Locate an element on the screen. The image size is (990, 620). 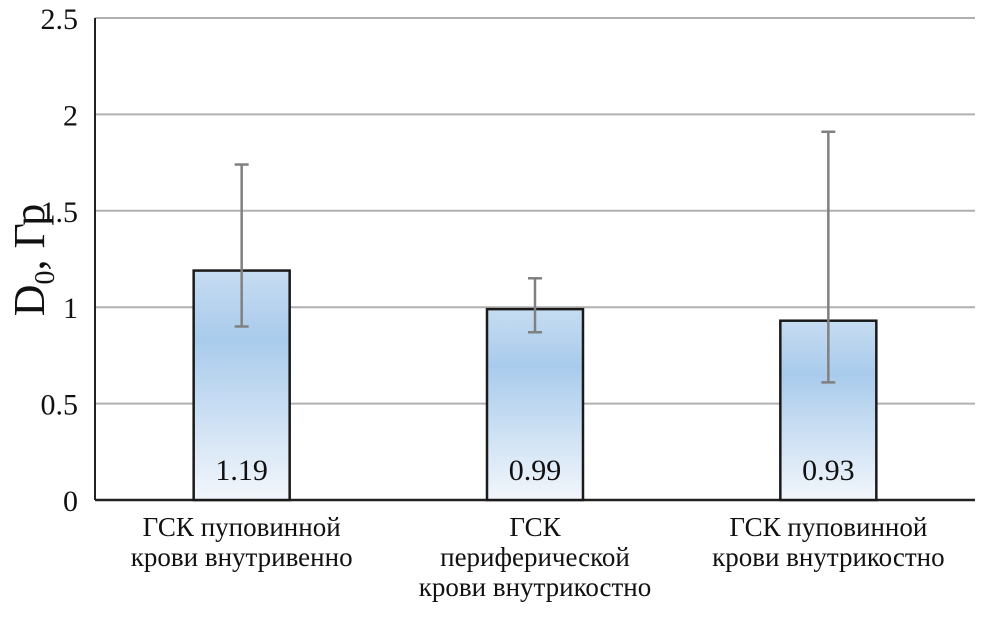
y-axis-label: D0, Гр is located at coordinates (33, 260).